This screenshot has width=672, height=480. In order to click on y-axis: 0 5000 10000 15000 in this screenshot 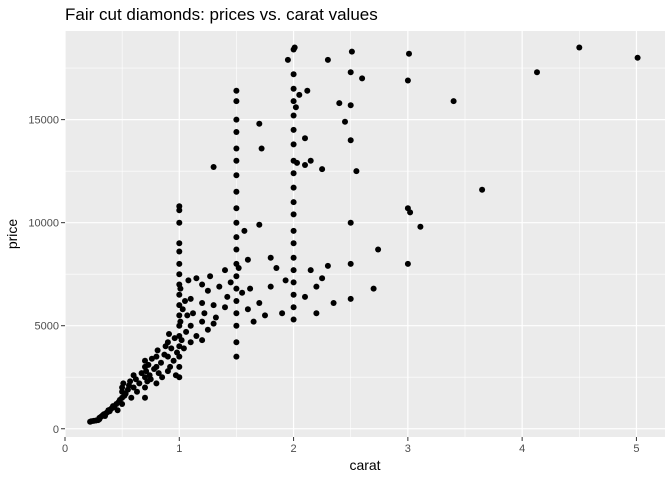, I will do `click(46, 275)`.